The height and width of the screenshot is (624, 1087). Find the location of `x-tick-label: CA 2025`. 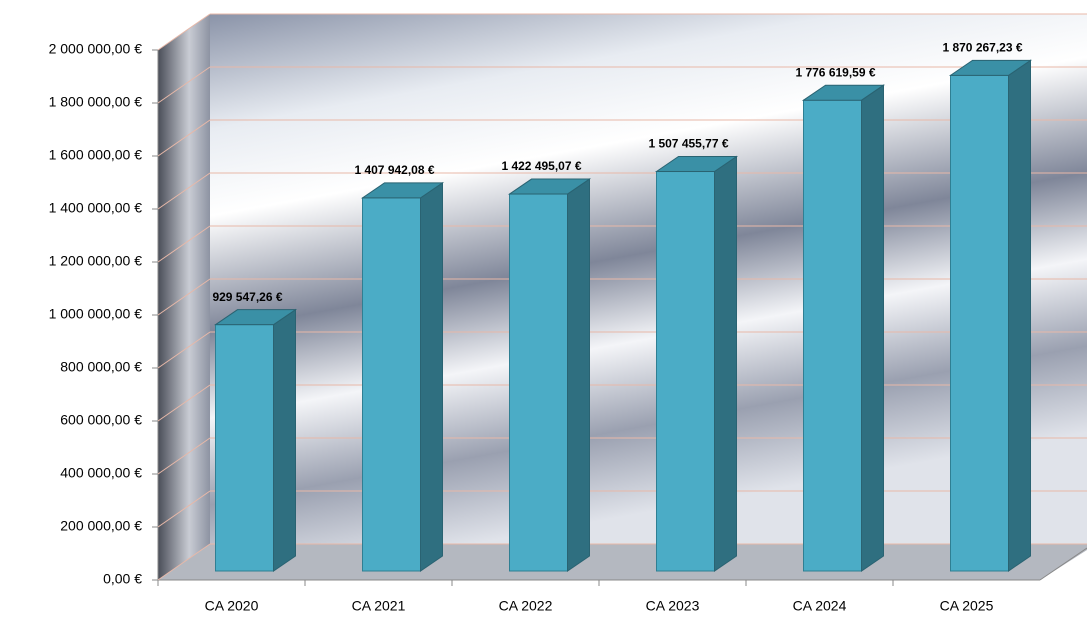

x-tick-label: CA 2025 is located at coordinates (967, 606).